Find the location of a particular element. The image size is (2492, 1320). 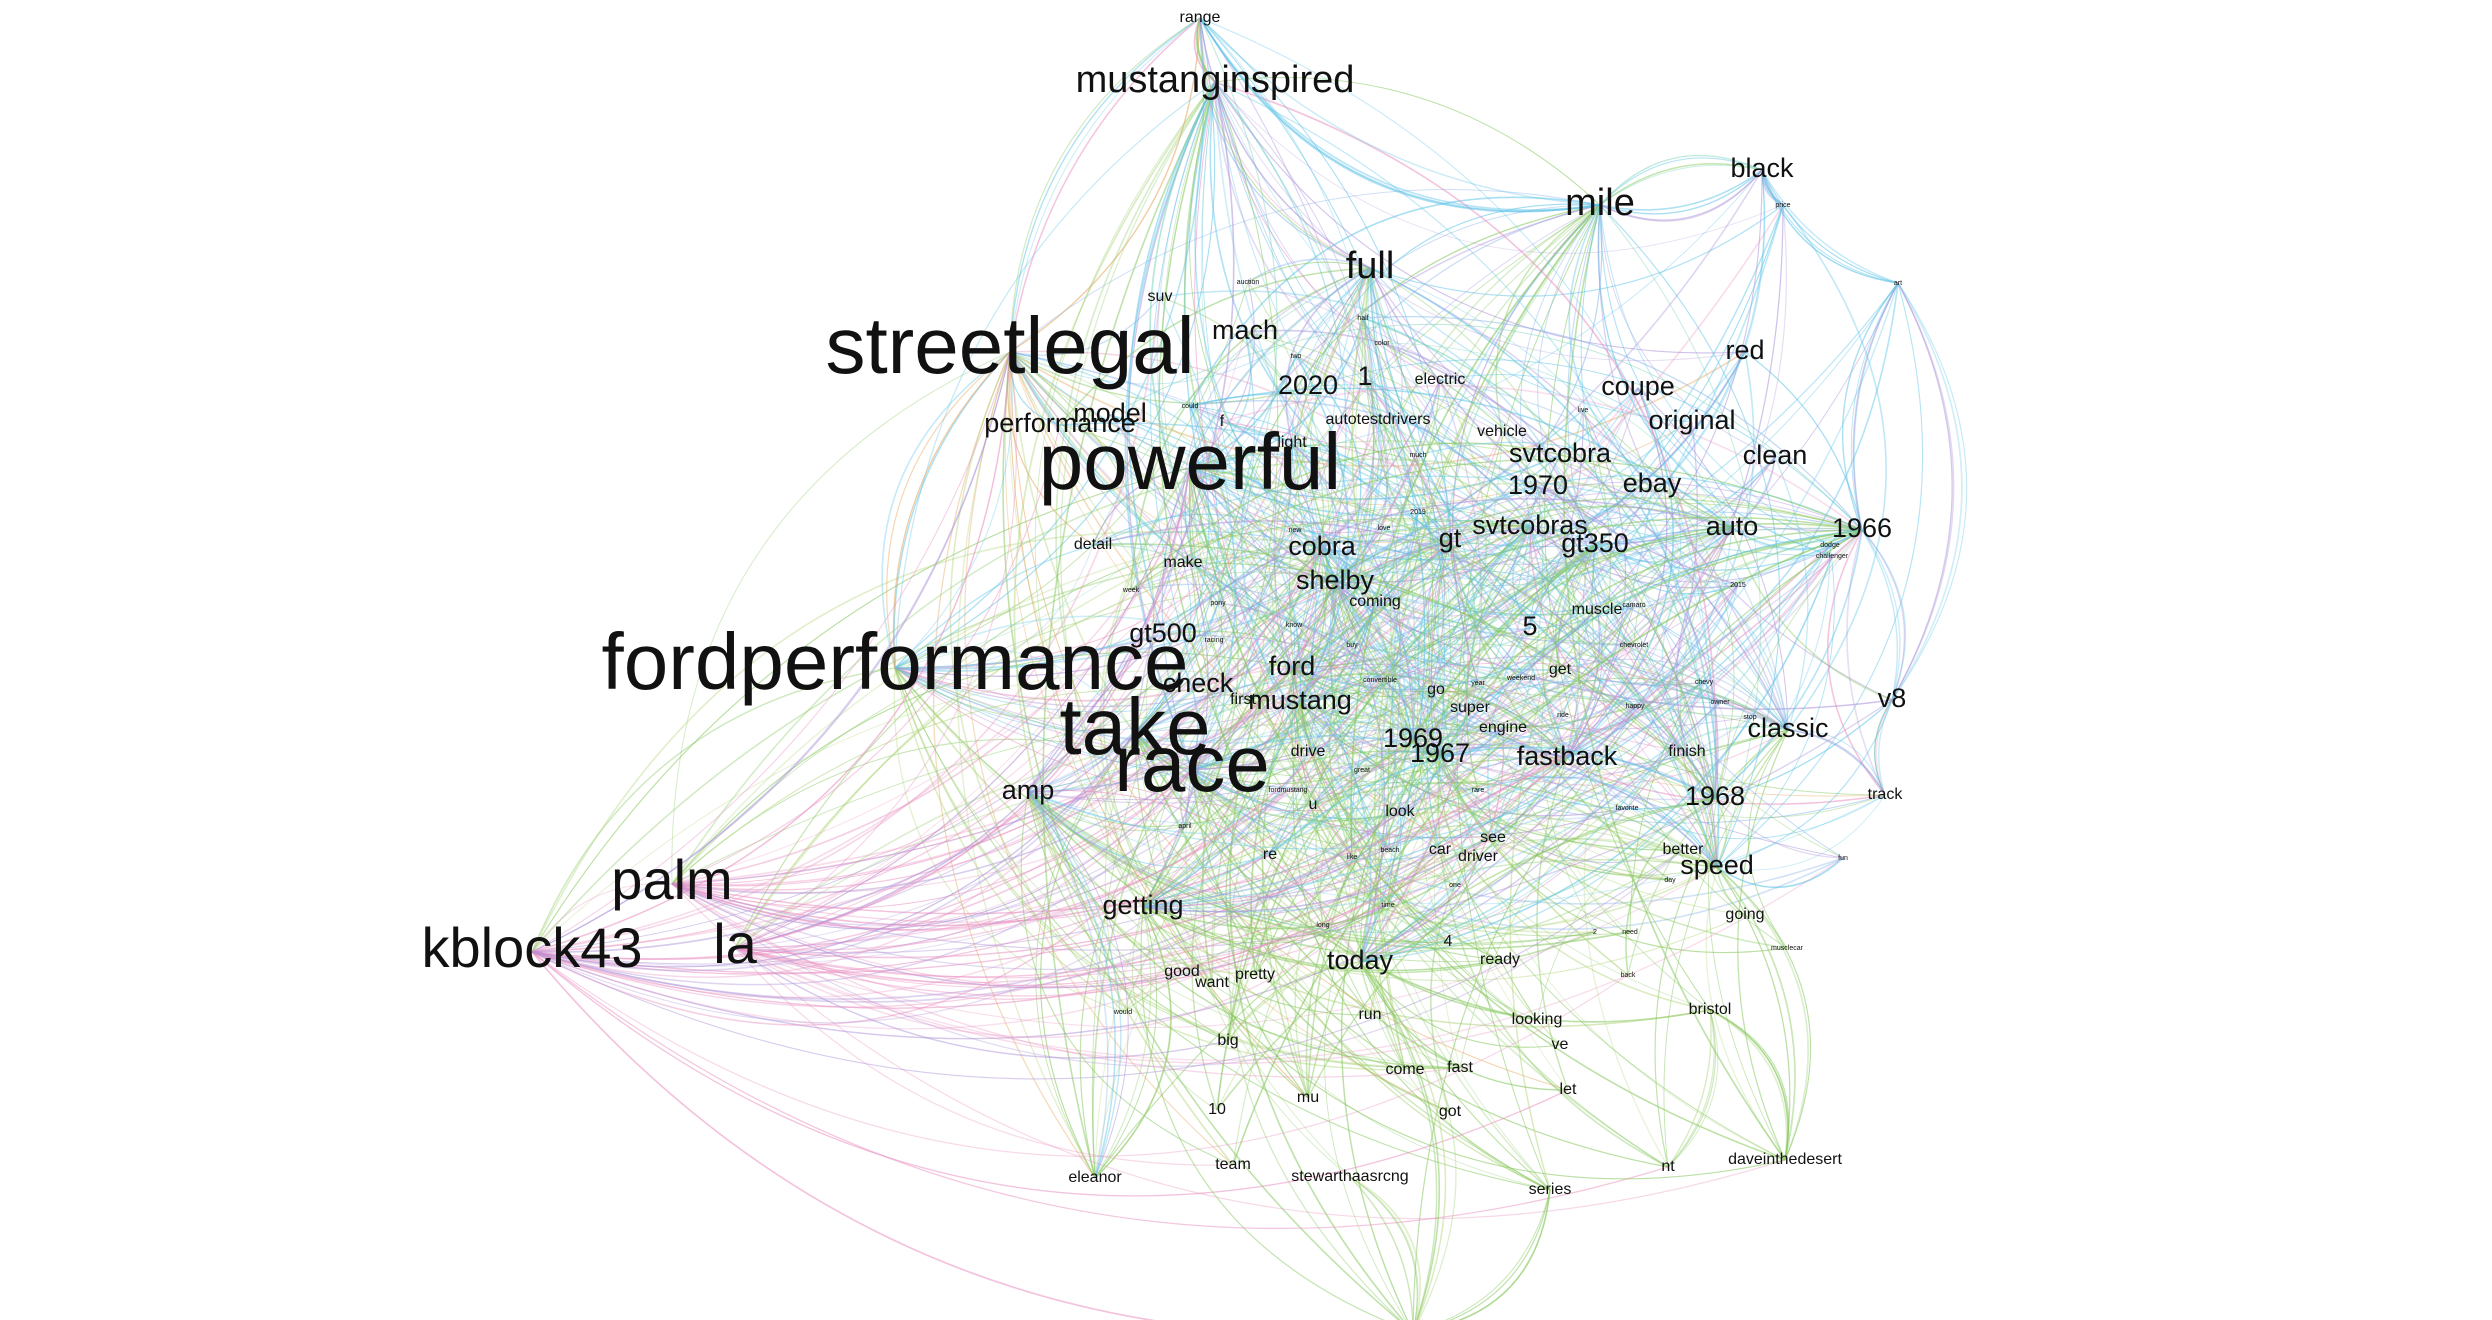

node-label: weekend is located at coordinates (1520, 678).